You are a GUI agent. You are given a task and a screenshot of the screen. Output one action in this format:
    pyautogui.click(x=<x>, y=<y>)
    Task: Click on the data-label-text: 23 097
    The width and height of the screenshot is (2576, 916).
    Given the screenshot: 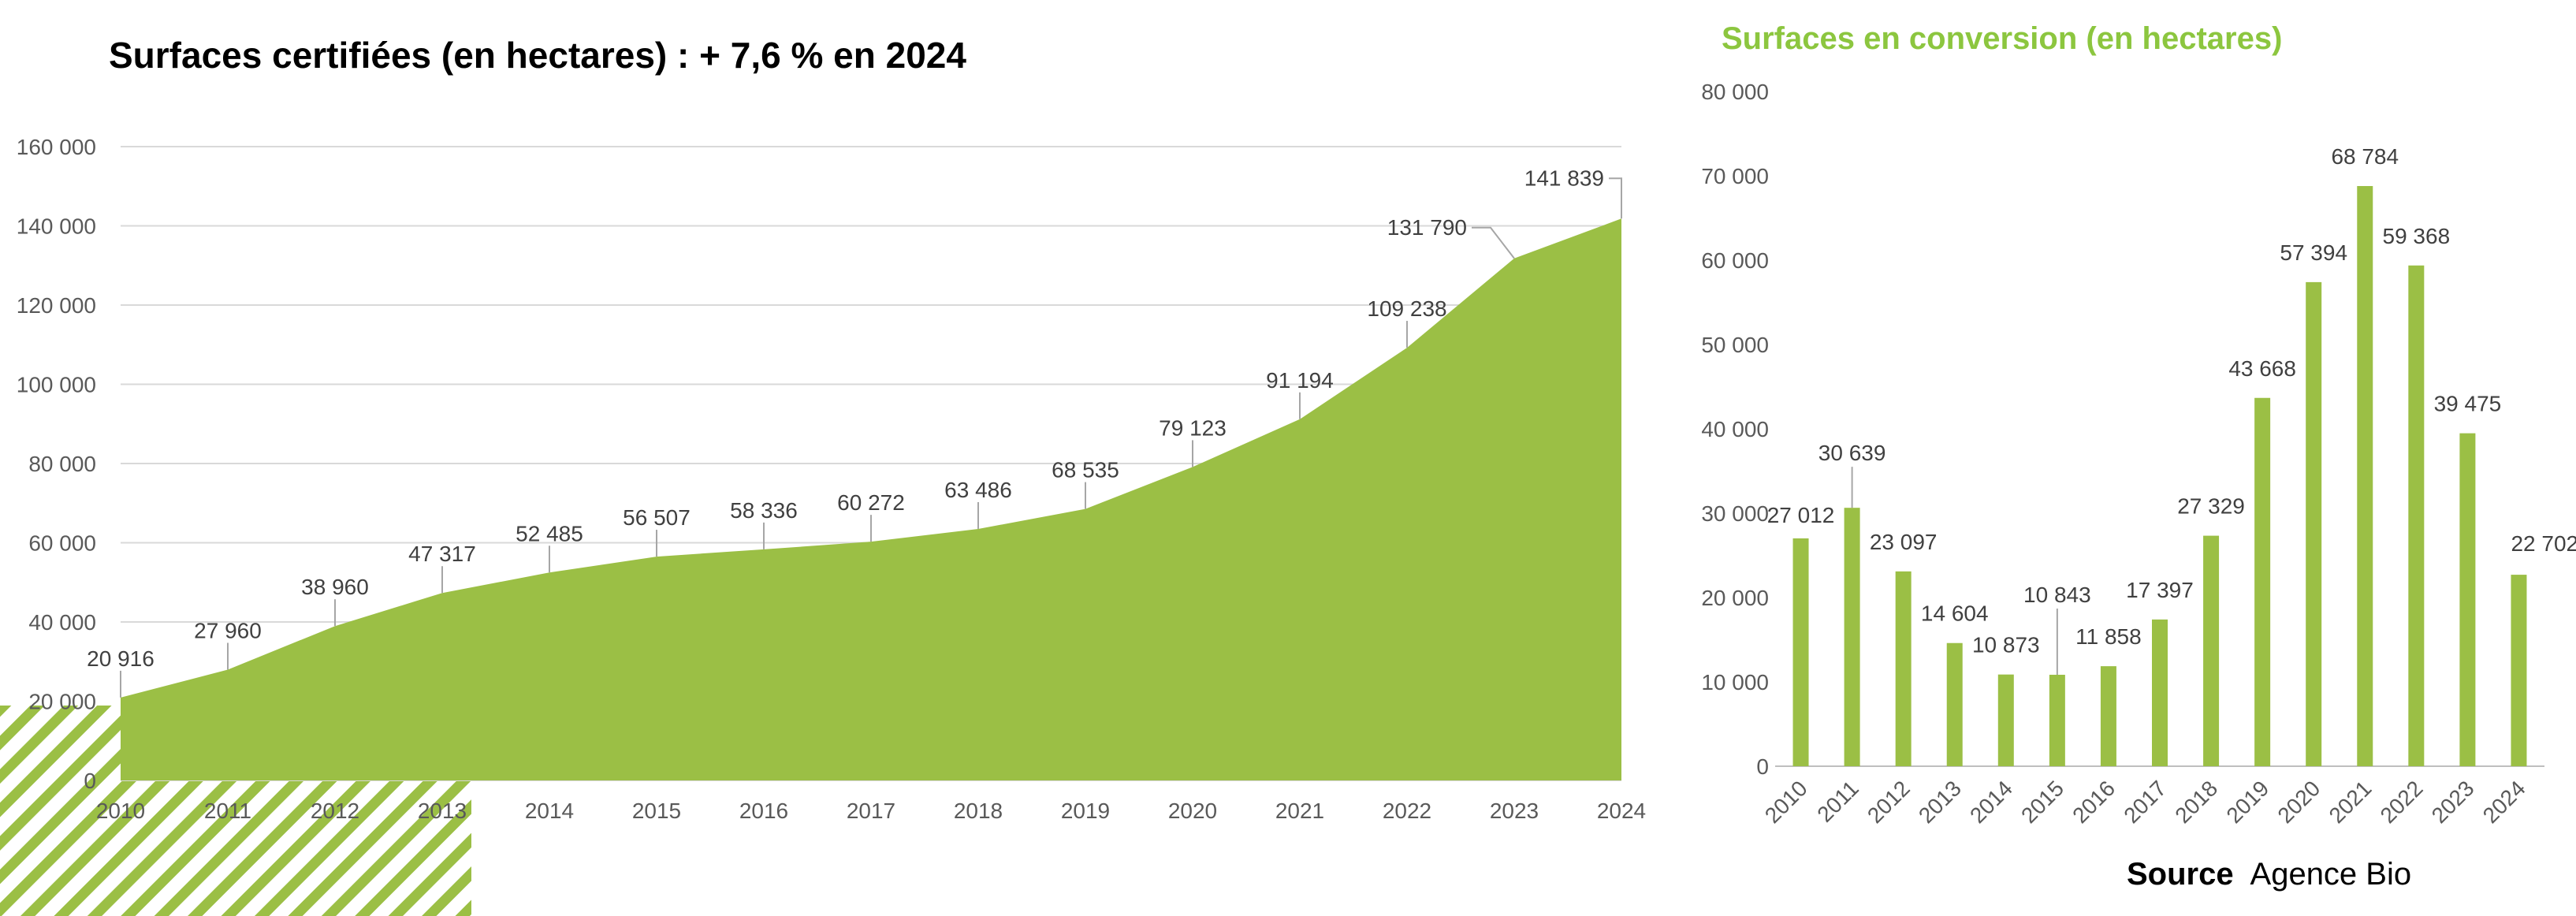 What is the action you would take?
    pyautogui.click(x=1904, y=542)
    